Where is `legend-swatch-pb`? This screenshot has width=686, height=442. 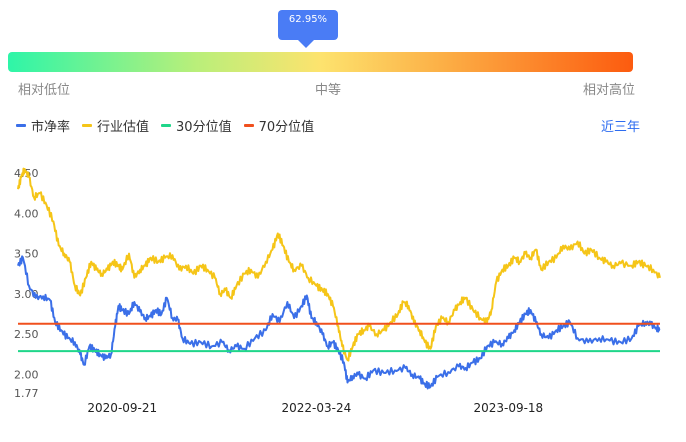 legend-swatch-pb is located at coordinates (21, 125).